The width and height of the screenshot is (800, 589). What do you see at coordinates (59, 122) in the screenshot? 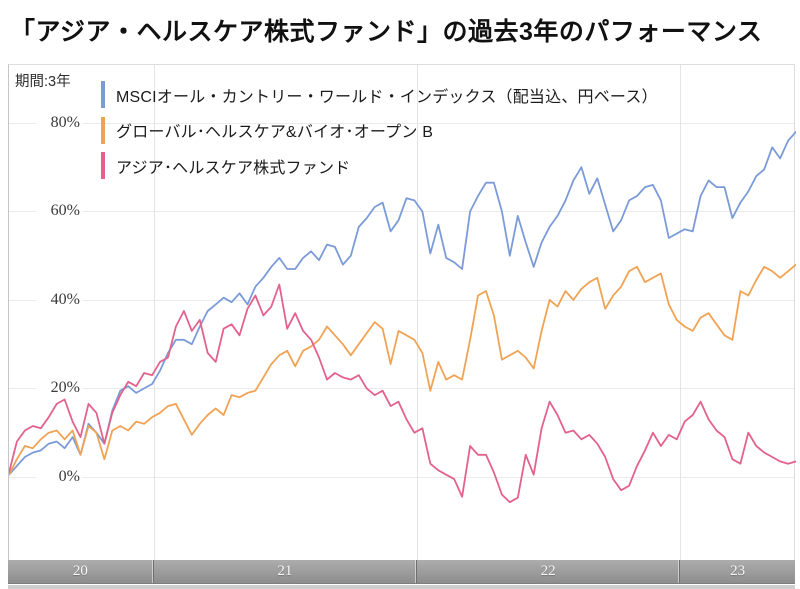
I see `y-tick-label: 80%` at bounding box center [59, 122].